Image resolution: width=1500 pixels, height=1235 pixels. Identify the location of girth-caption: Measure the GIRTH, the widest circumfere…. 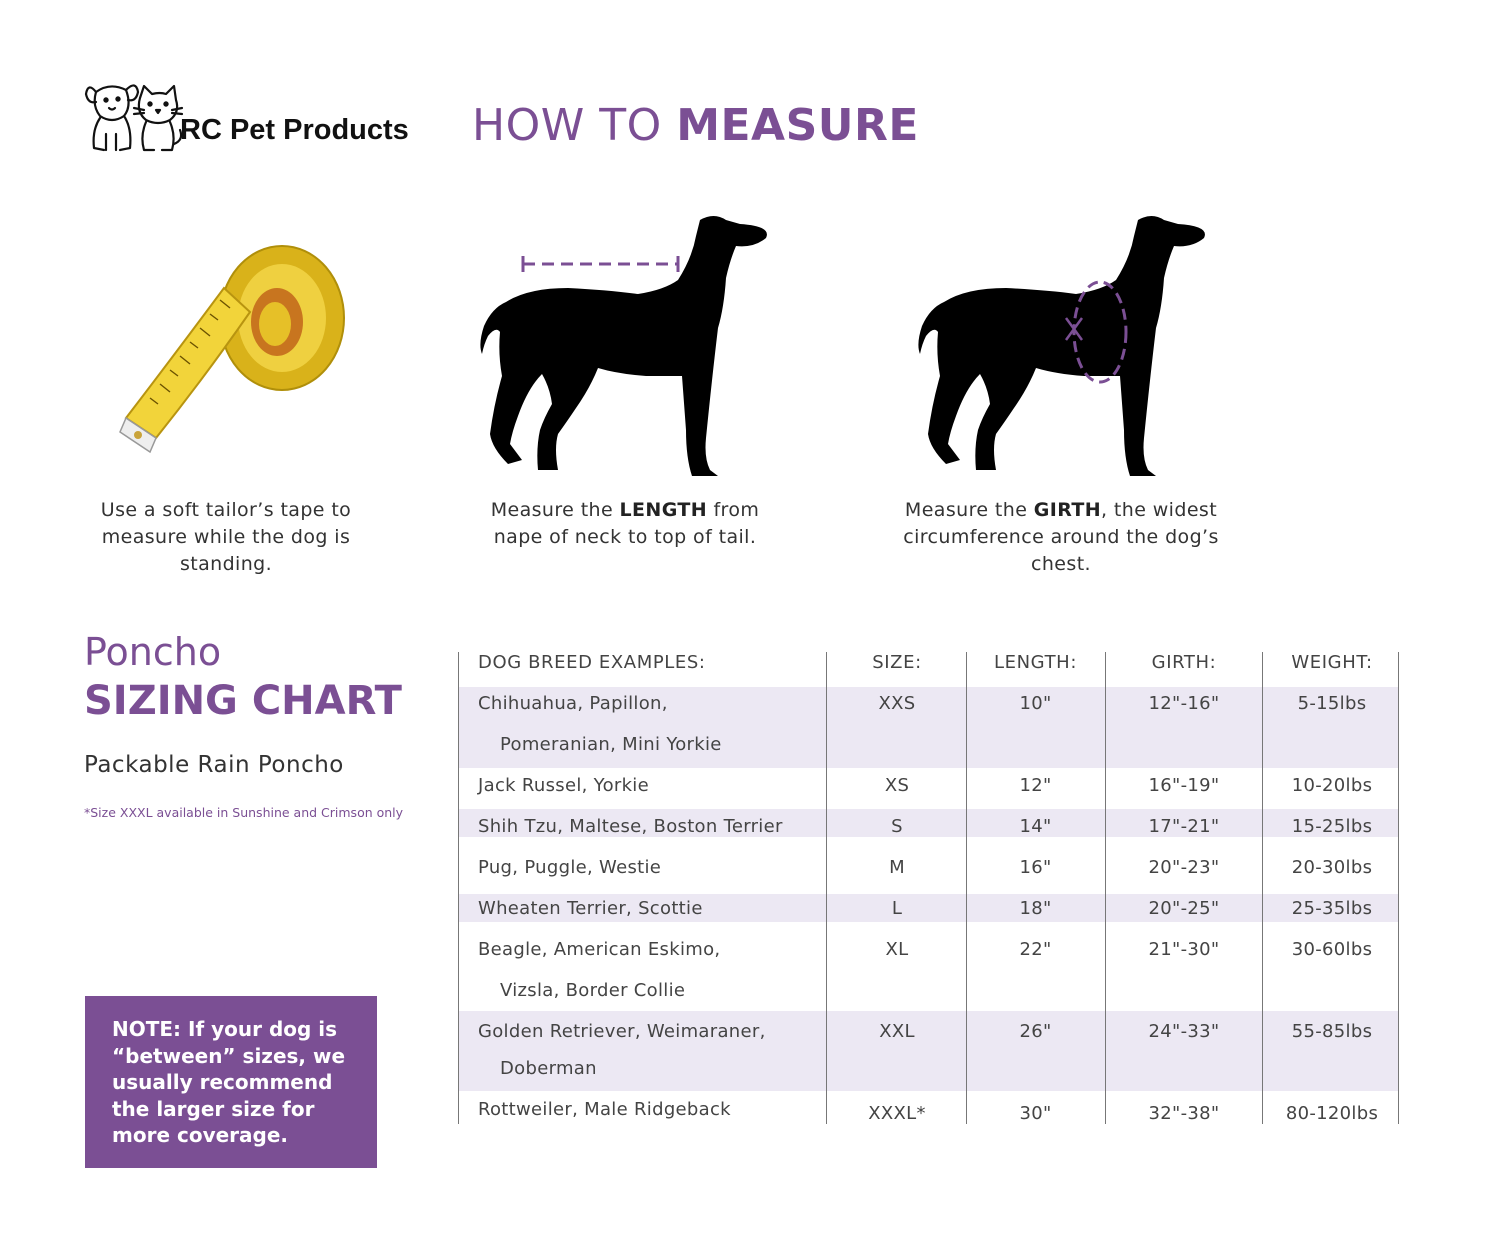
(1061, 537).